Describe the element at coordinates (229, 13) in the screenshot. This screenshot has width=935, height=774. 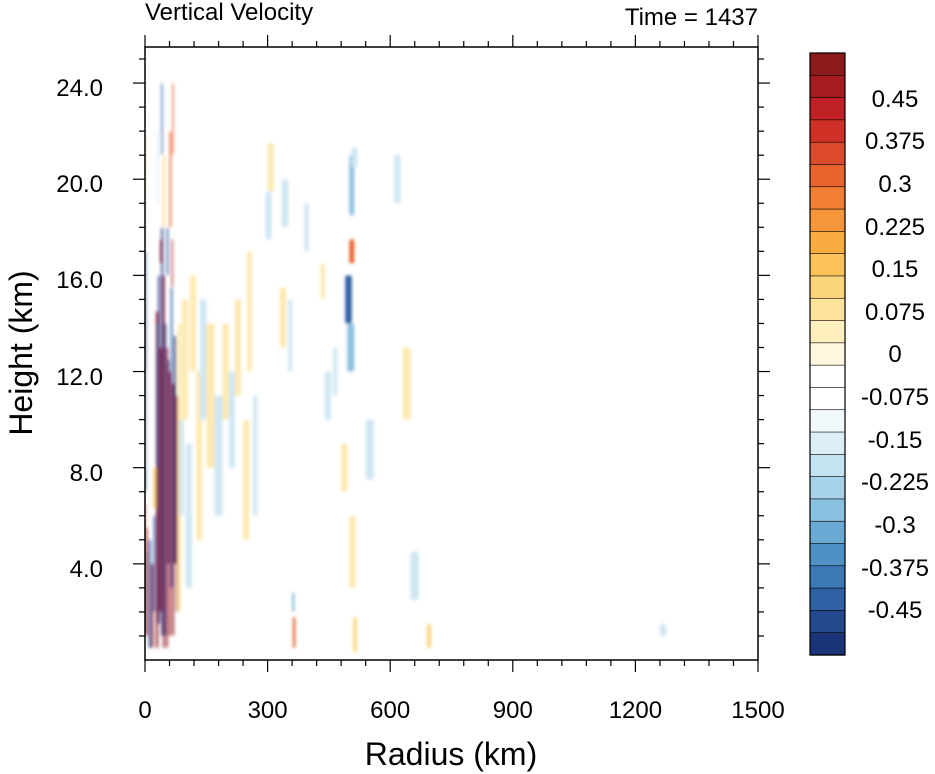
I see `chart-title: Vertical Velocity` at that location.